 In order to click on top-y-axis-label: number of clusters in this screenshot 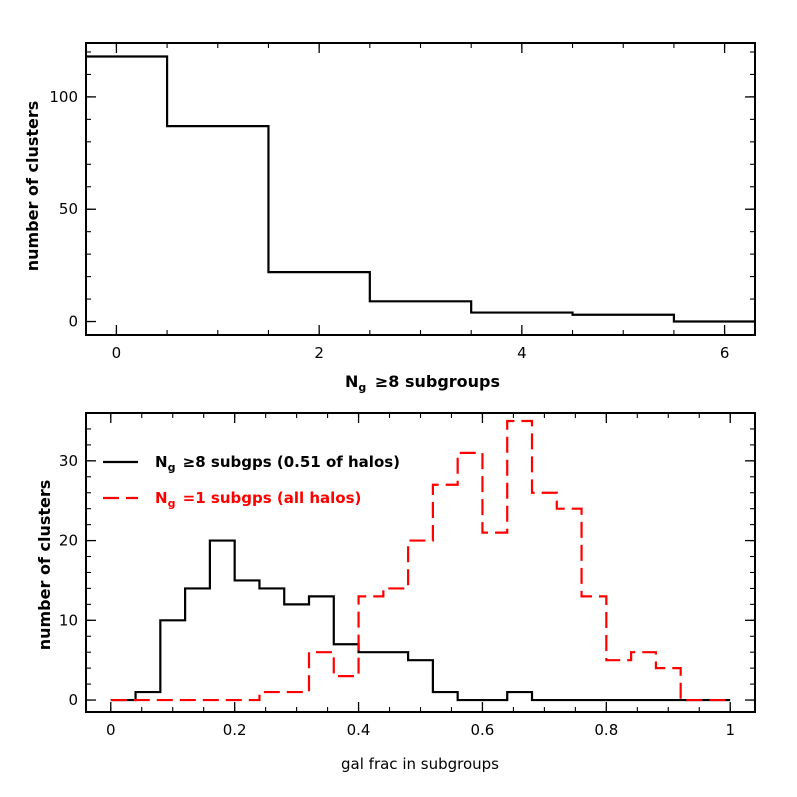, I will do `click(32, 186)`.